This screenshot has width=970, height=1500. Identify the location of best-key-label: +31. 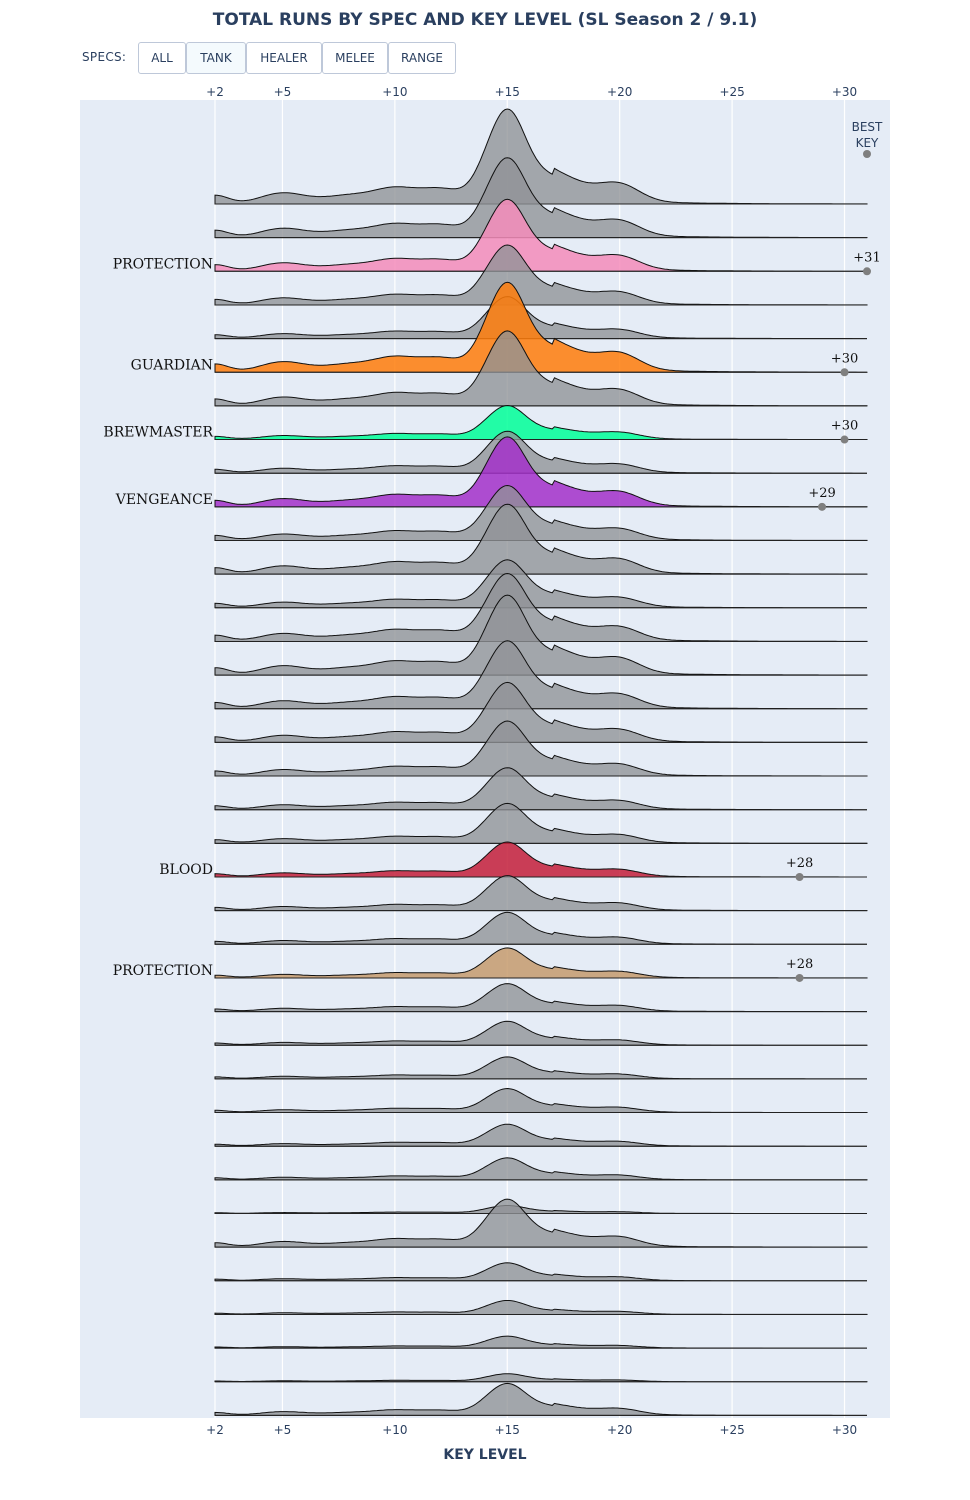
(866, 257).